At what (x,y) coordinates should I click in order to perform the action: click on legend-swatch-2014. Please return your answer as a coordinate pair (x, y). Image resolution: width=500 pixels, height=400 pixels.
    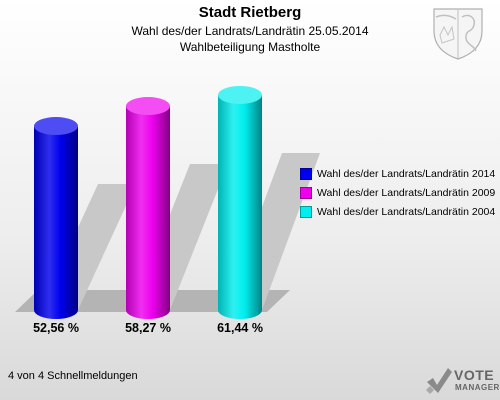
    Looking at the image, I should click on (306, 173).